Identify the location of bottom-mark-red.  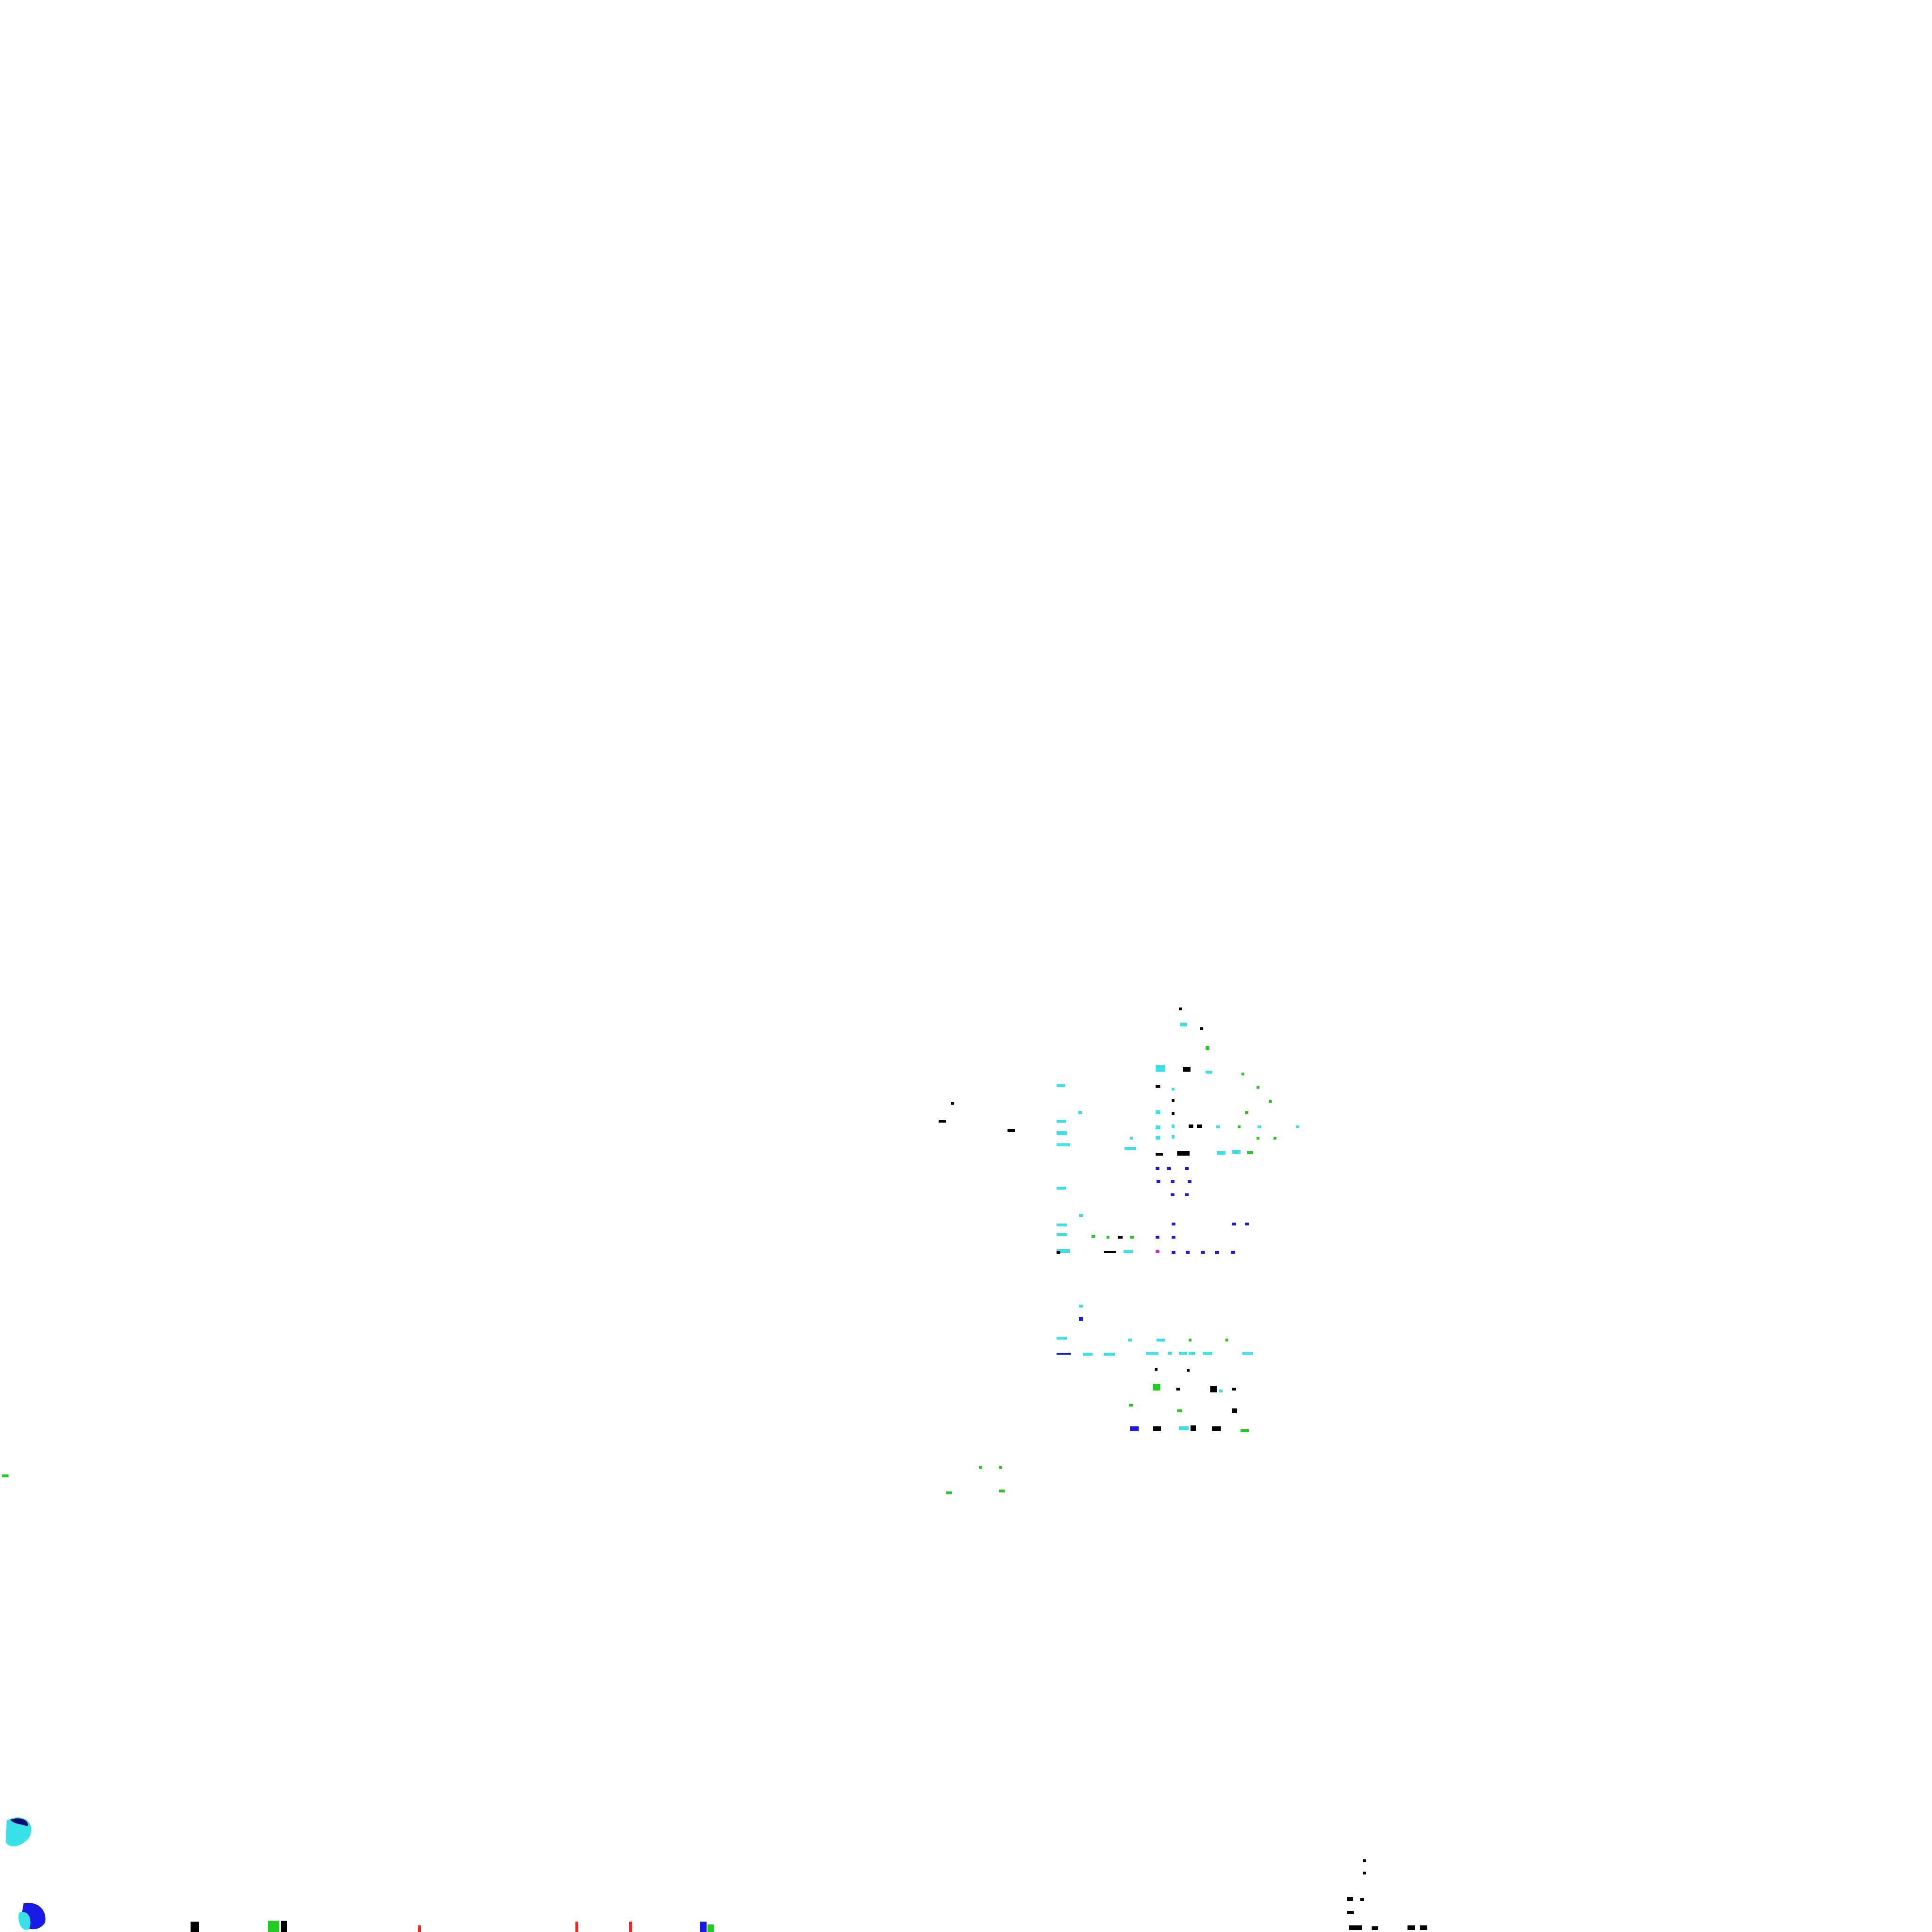
(420, 1929).